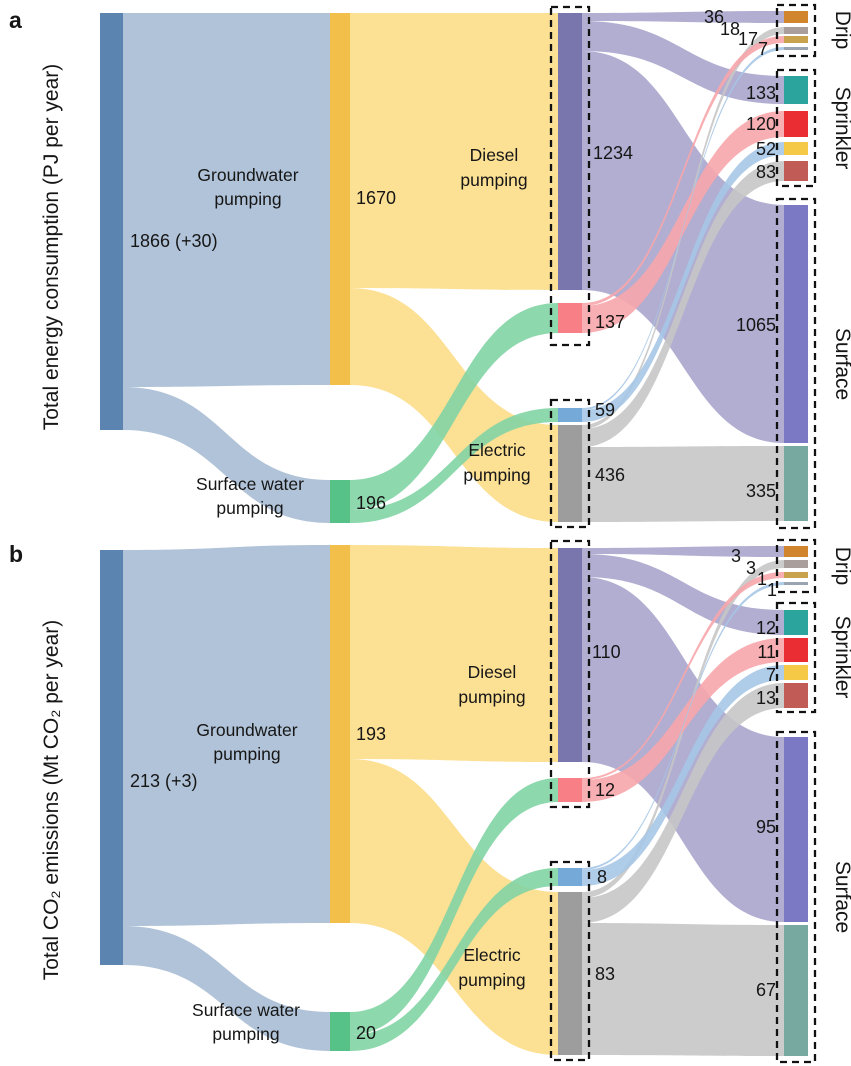  What do you see at coordinates (111, 221) in the screenshot?
I see `node-total-a` at bounding box center [111, 221].